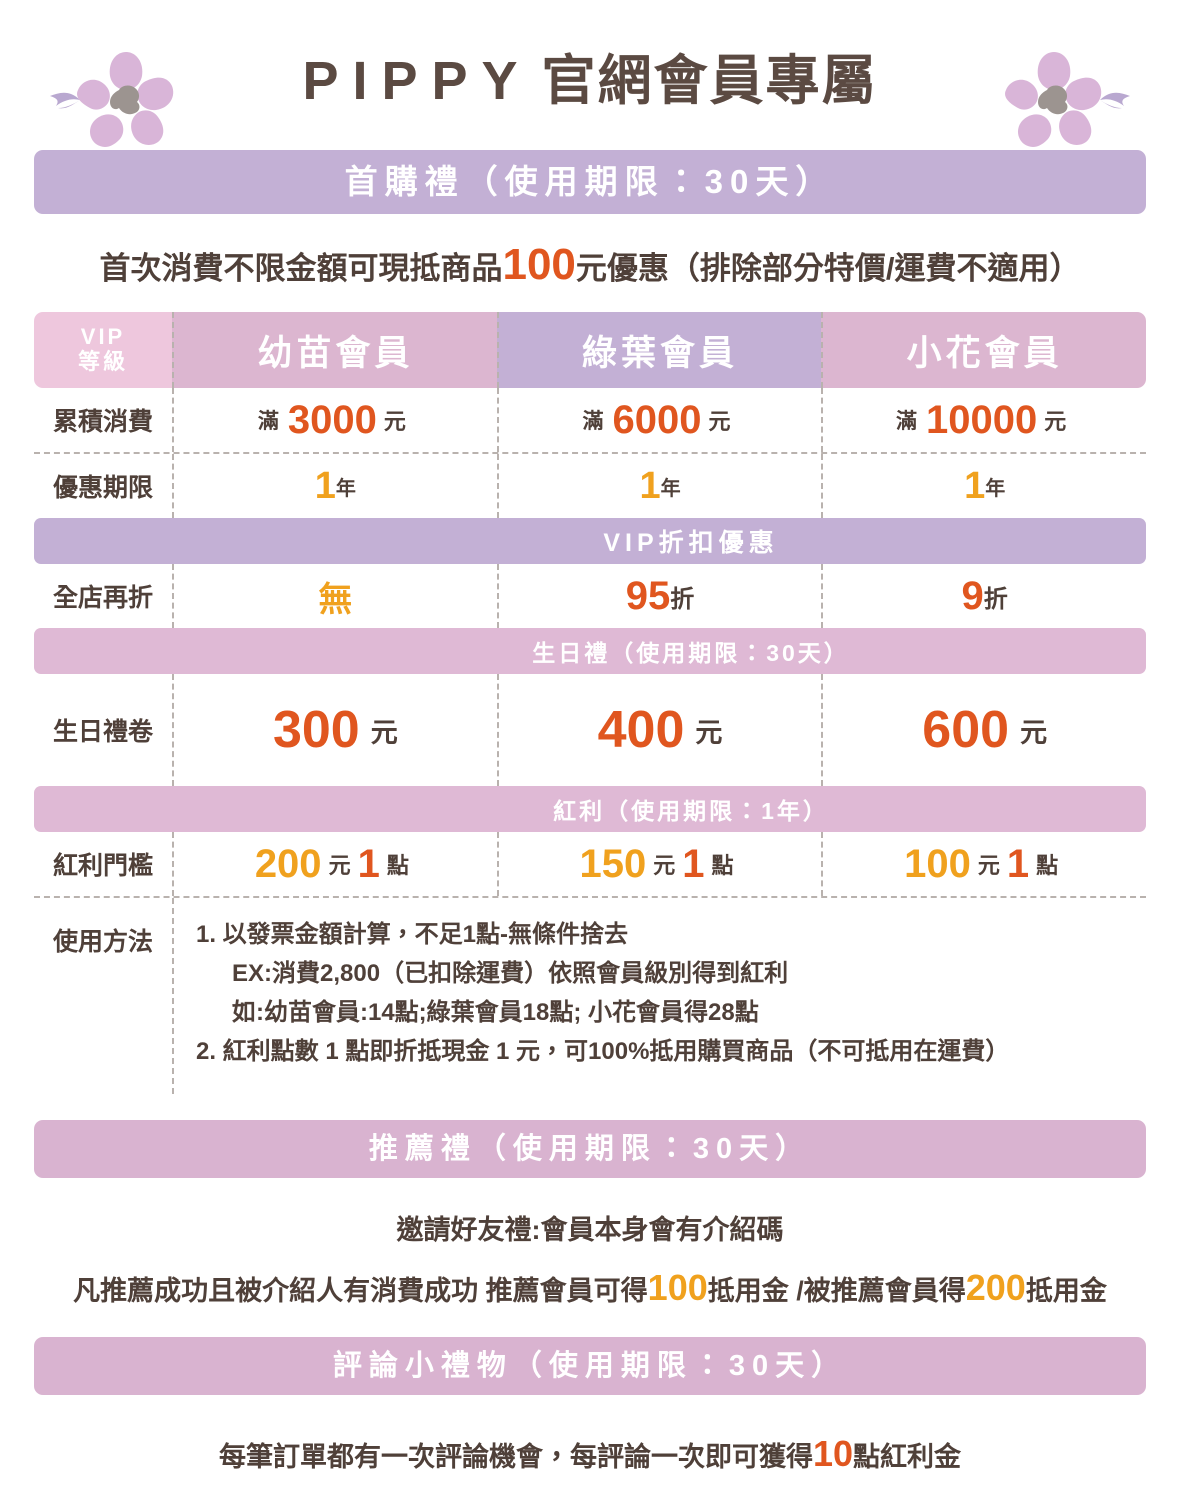 This screenshot has width=1180, height=1490. I want to click on review-description: 每筆訂單都有一次評論機會，每評論一次即可獲得10點紅利金, so click(590, 1454).